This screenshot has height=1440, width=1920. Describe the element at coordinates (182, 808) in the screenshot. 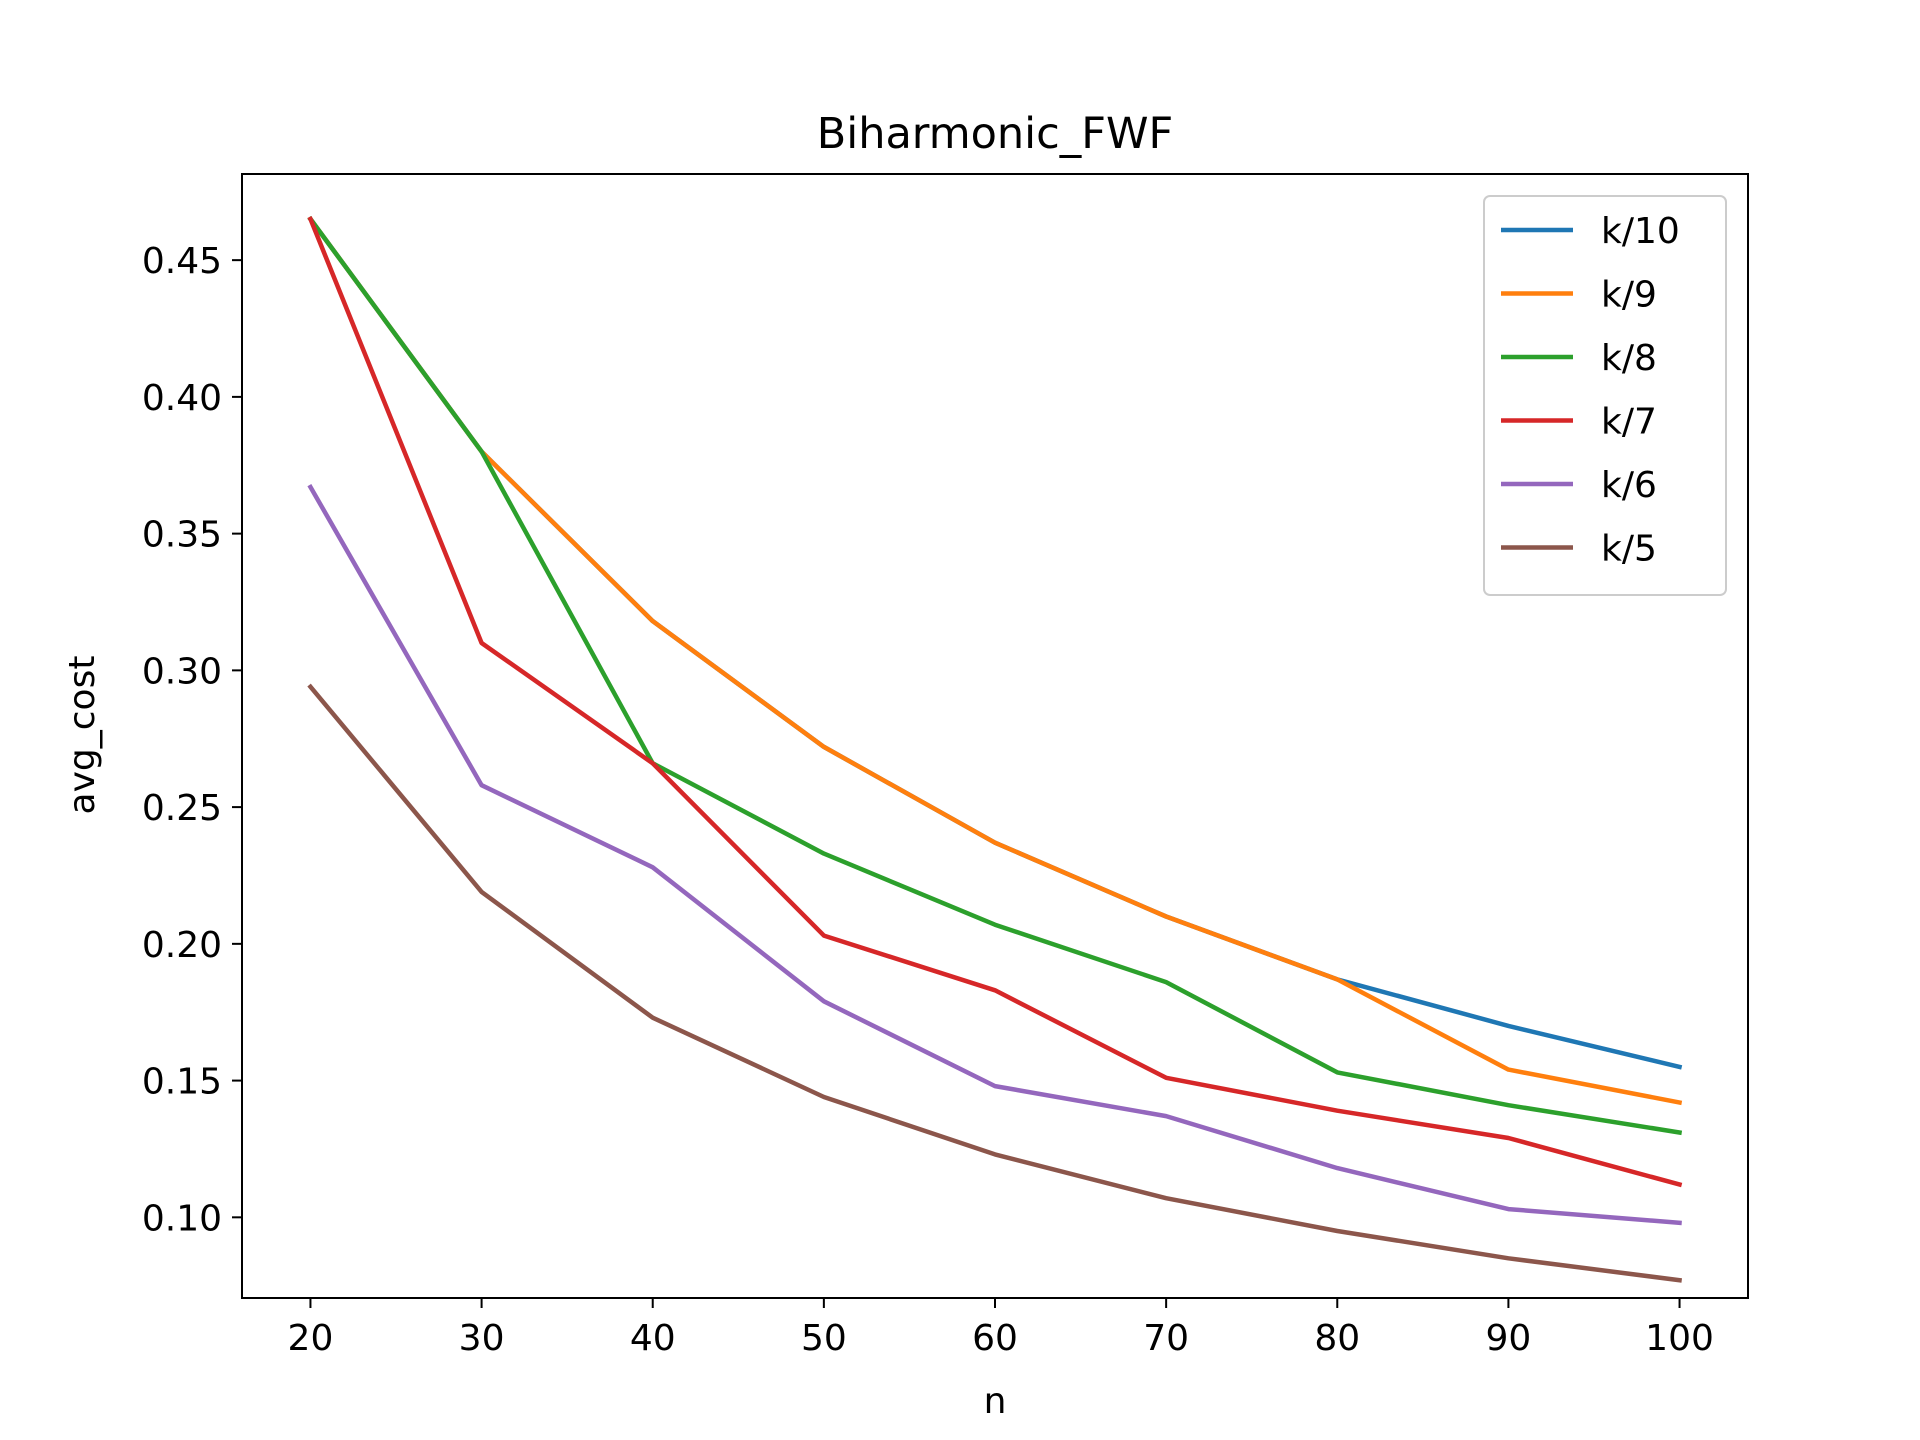

I see `y-tick-label: 0.25` at that location.